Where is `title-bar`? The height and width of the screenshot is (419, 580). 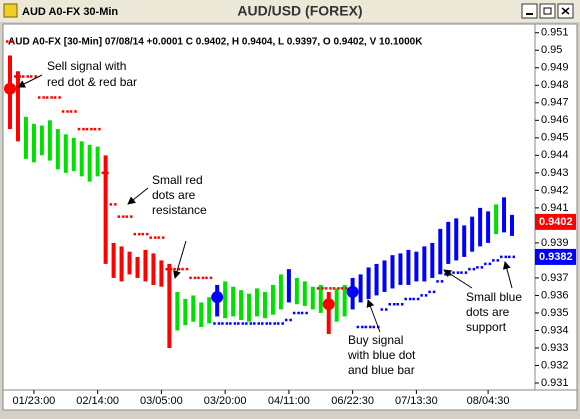
title-bar is located at coordinates (290, 11).